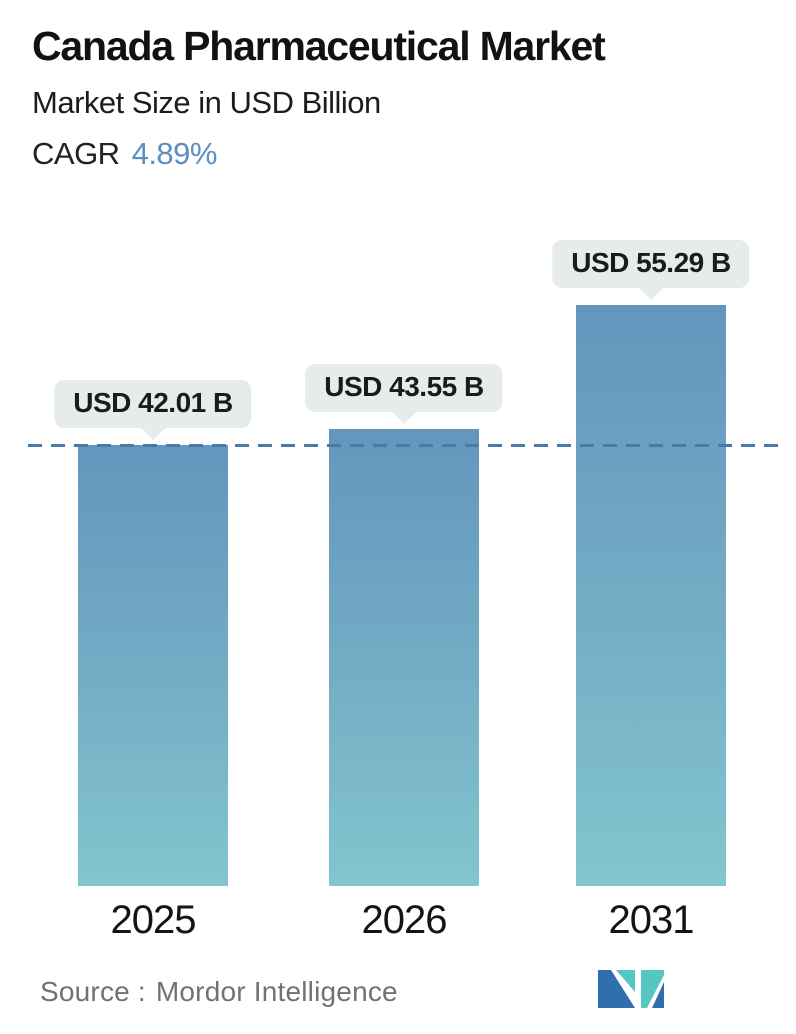 This screenshot has width=796, height=1034. I want to click on reference-dashed-line, so click(404, 445).